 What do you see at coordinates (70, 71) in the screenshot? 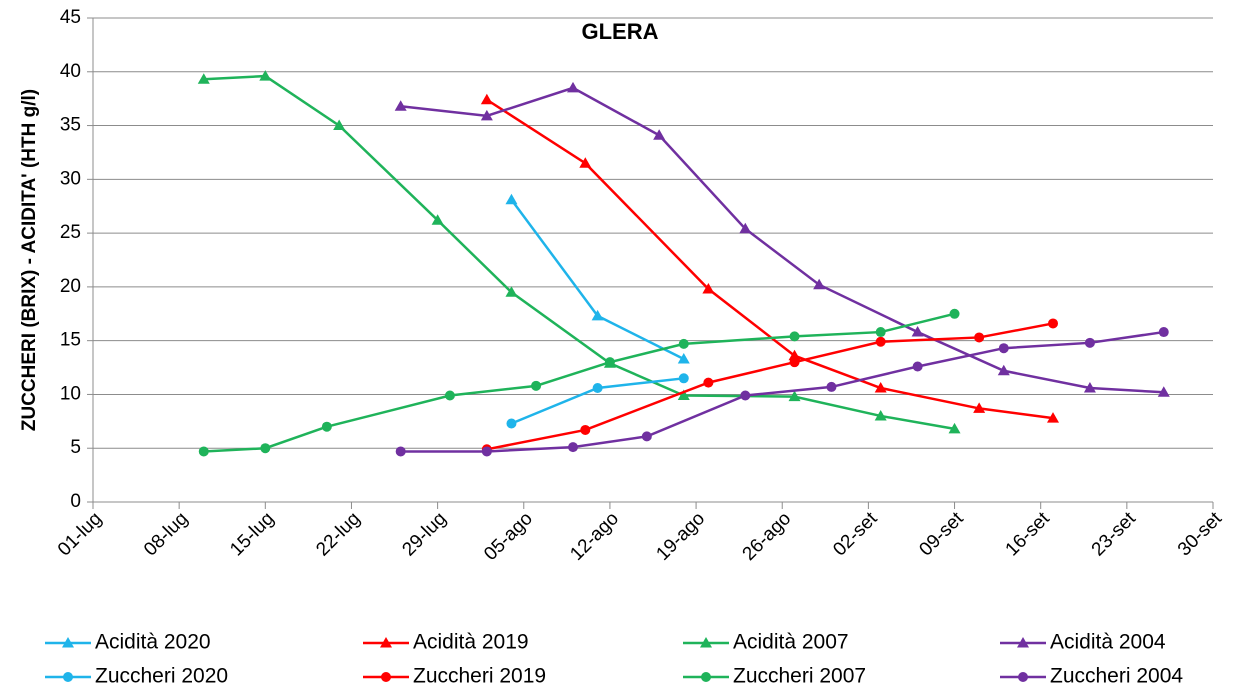
I see `y-tick-label: 40` at bounding box center [70, 71].